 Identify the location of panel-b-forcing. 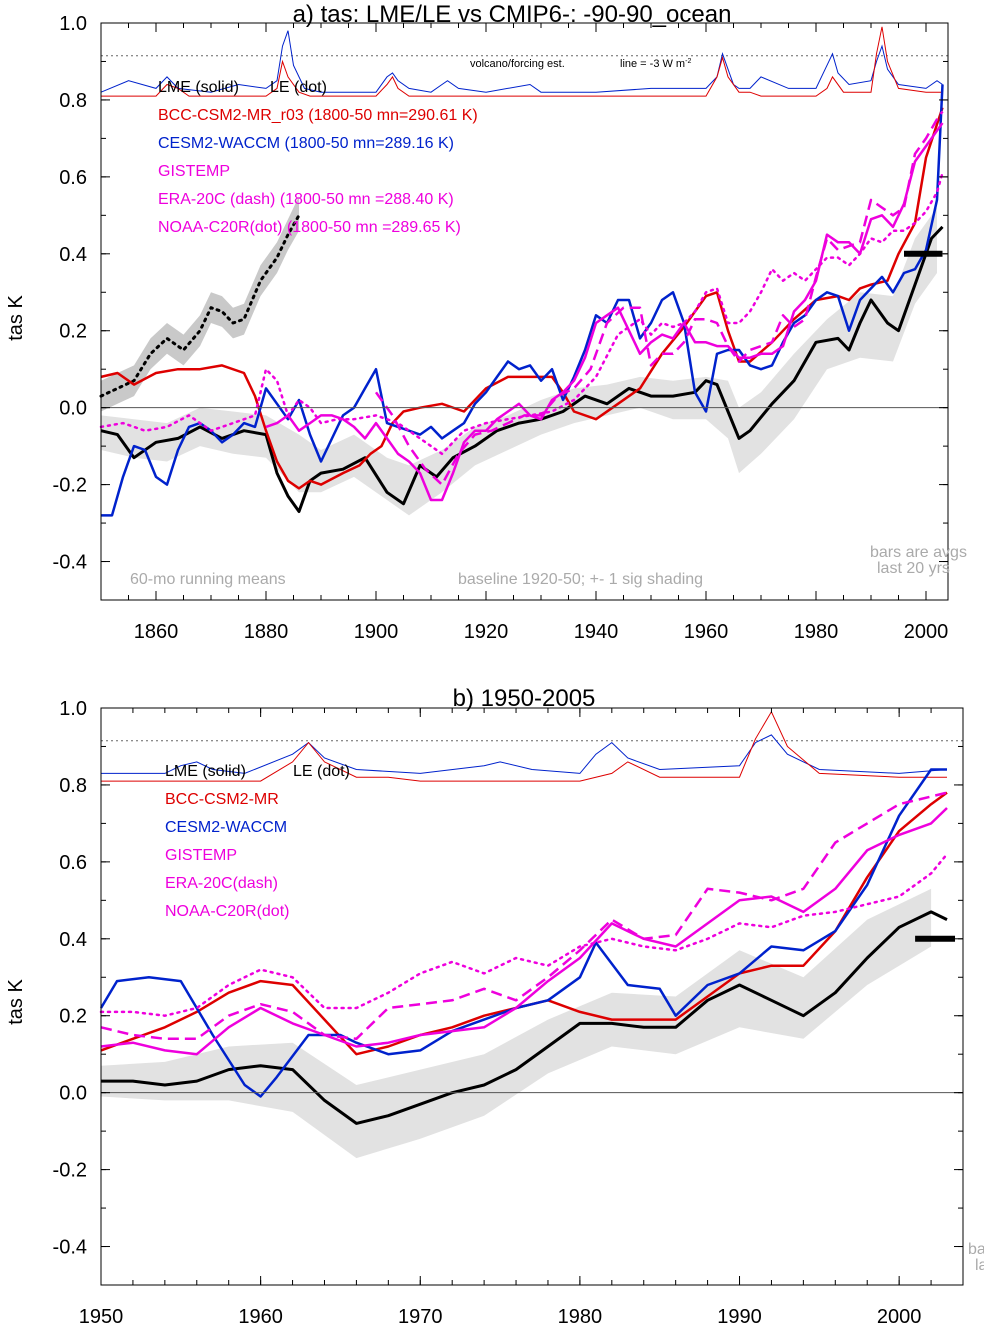
(532, 746).